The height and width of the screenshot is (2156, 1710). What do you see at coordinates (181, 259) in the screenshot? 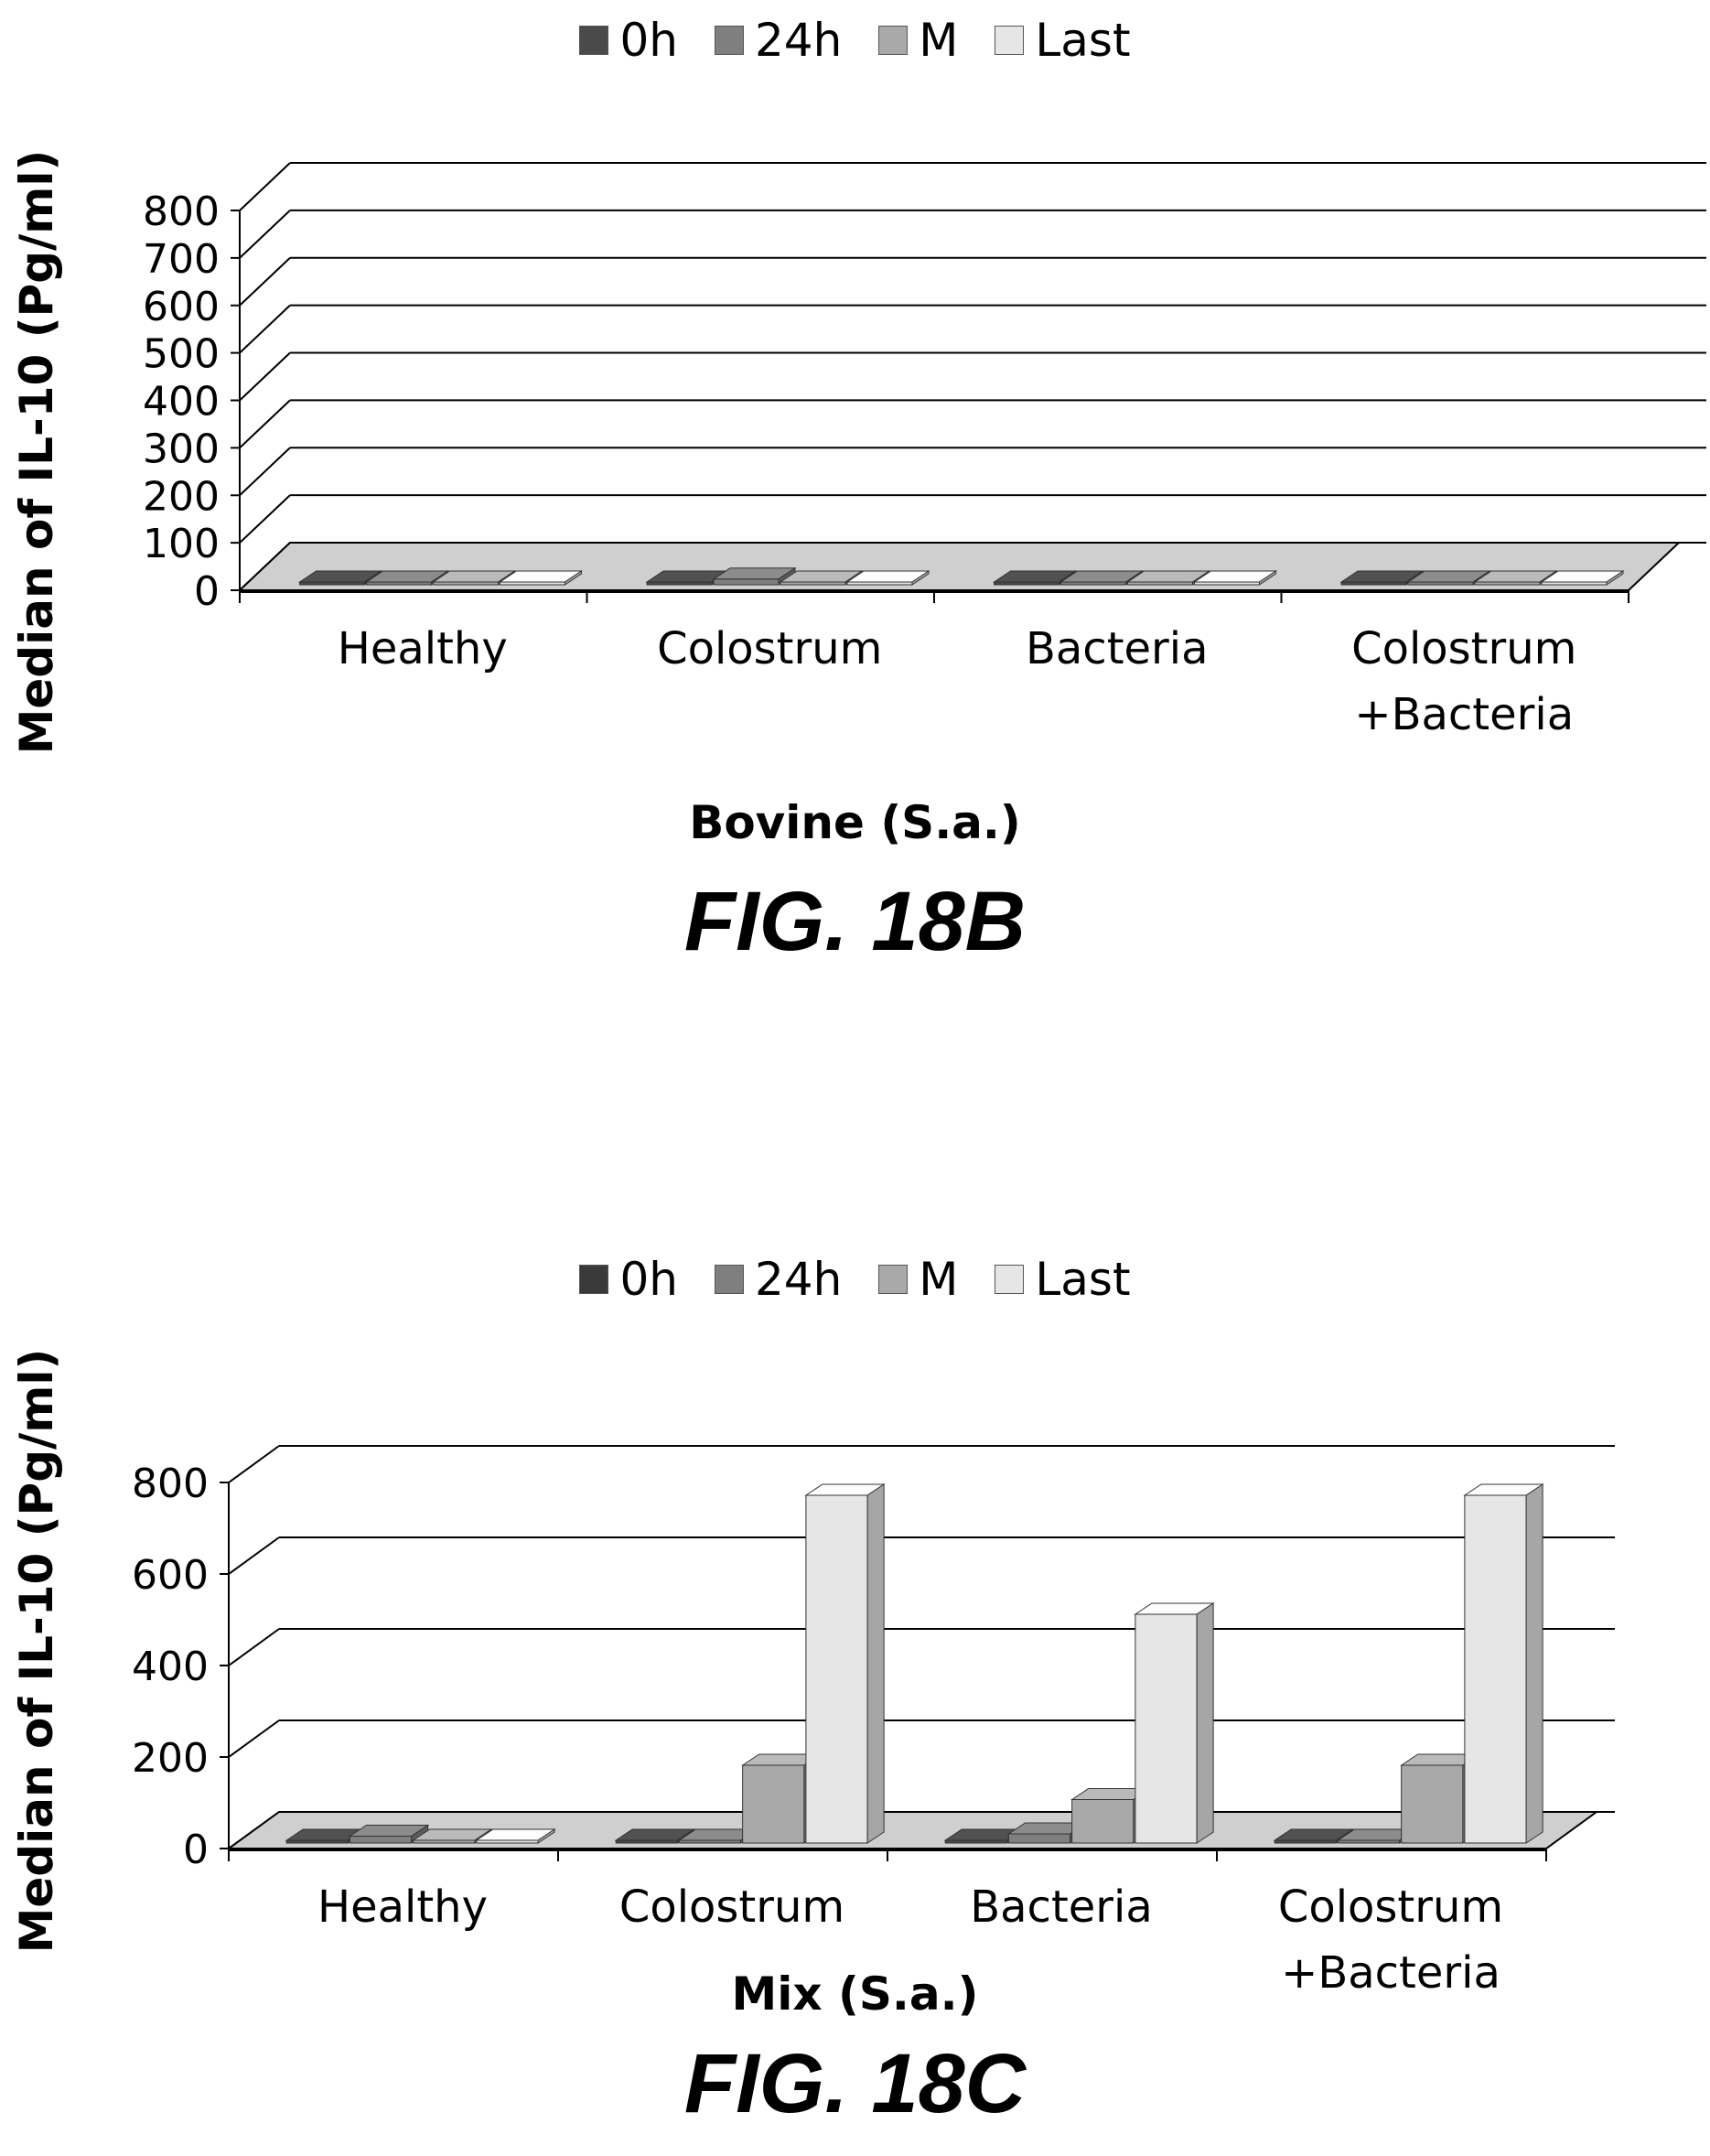
I see `y-tick-label: 700` at bounding box center [181, 259].